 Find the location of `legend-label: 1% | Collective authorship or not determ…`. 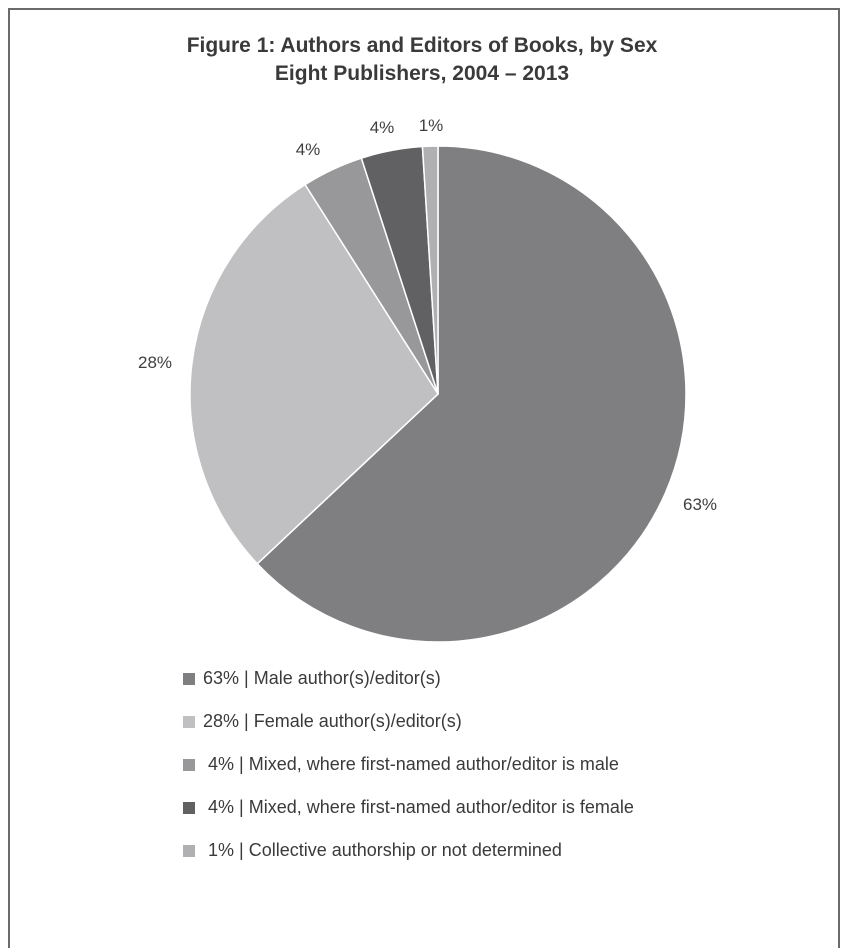

legend-label: 1% | Collective authorship or not determ… is located at coordinates (382, 850).